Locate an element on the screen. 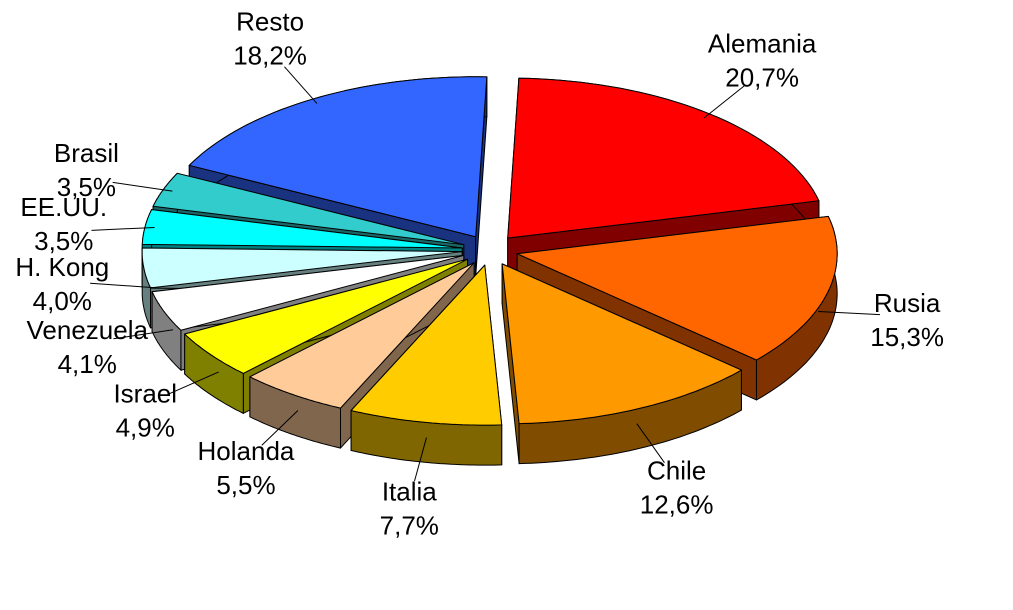  slice-label: H. Kong is located at coordinates (62, 267).